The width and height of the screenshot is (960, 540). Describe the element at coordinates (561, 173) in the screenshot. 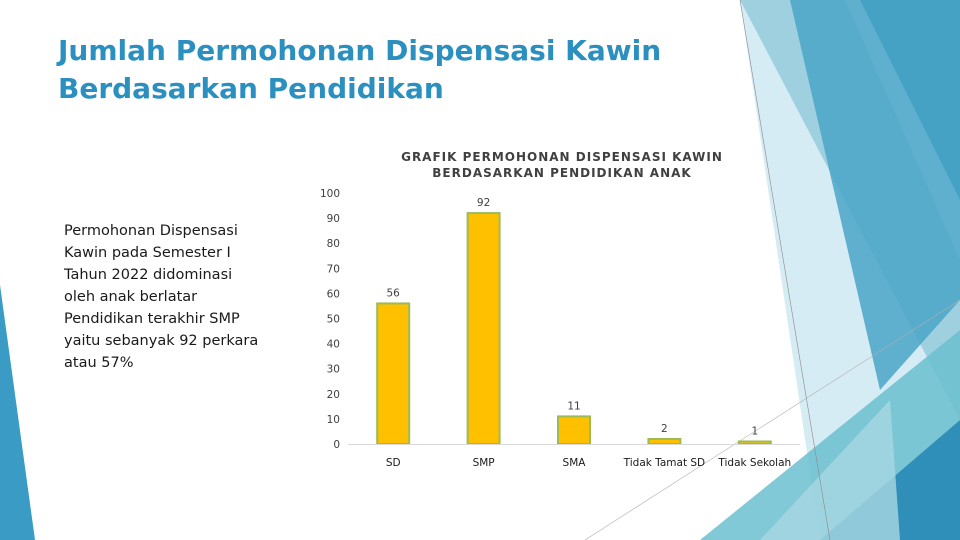

I see `chart-title-line-2: BERDASARKAN PENDIDIKAN ANAK` at that location.